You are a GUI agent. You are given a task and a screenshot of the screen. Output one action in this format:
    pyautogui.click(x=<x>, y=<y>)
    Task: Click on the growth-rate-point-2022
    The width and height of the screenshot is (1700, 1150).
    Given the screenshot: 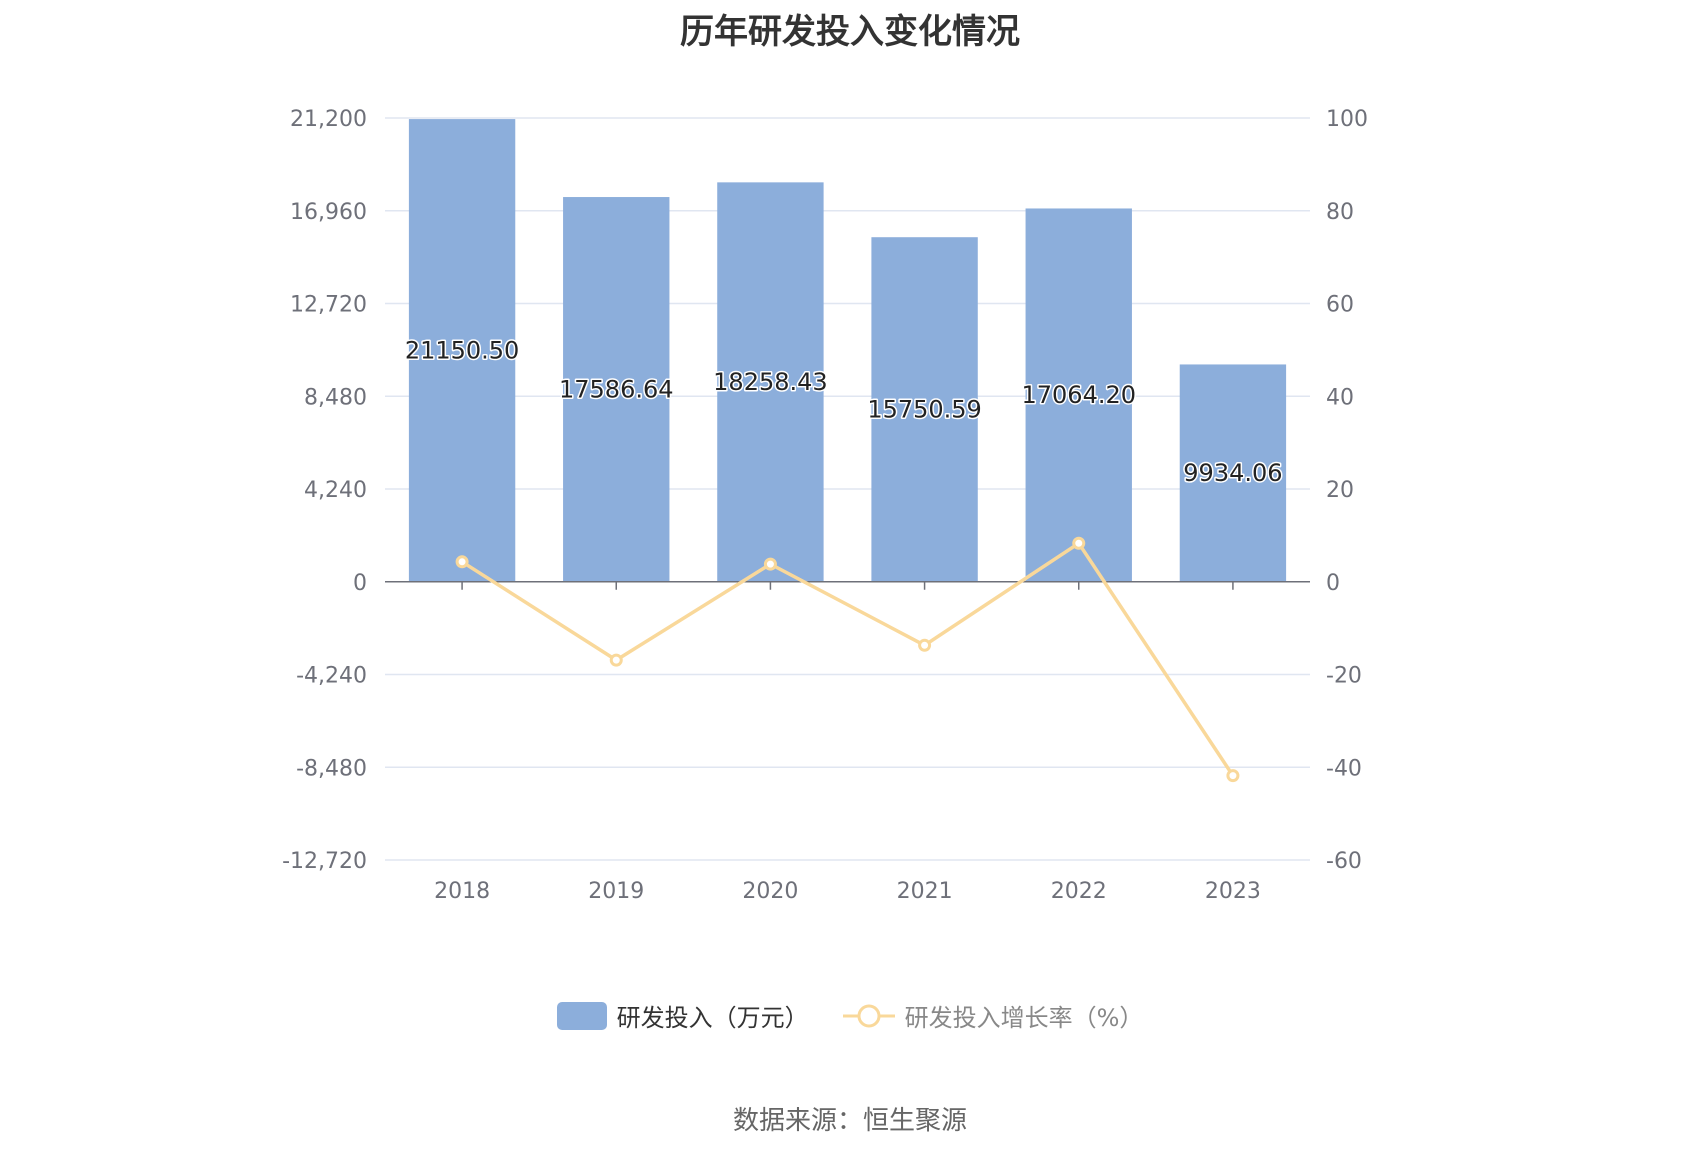 What is the action you would take?
    pyautogui.click(x=1079, y=543)
    